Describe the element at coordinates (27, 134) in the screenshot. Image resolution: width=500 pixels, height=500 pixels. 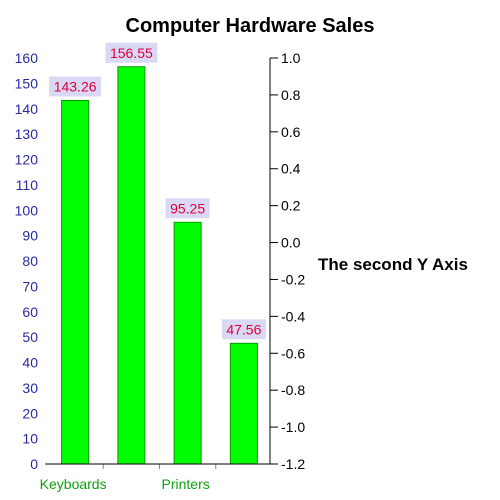
I see `left-y-tick-label: 130` at that location.